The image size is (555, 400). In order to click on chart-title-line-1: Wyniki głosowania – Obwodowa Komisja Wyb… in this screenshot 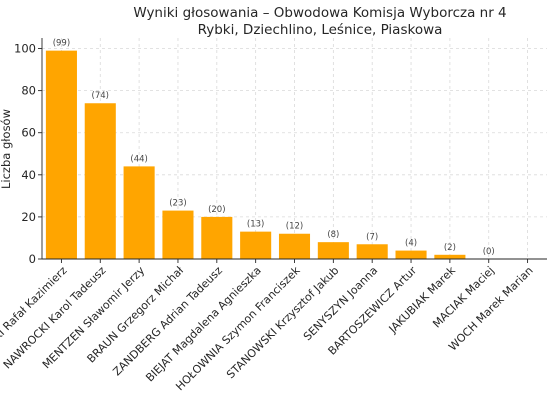, I will do `click(319, 13)`.